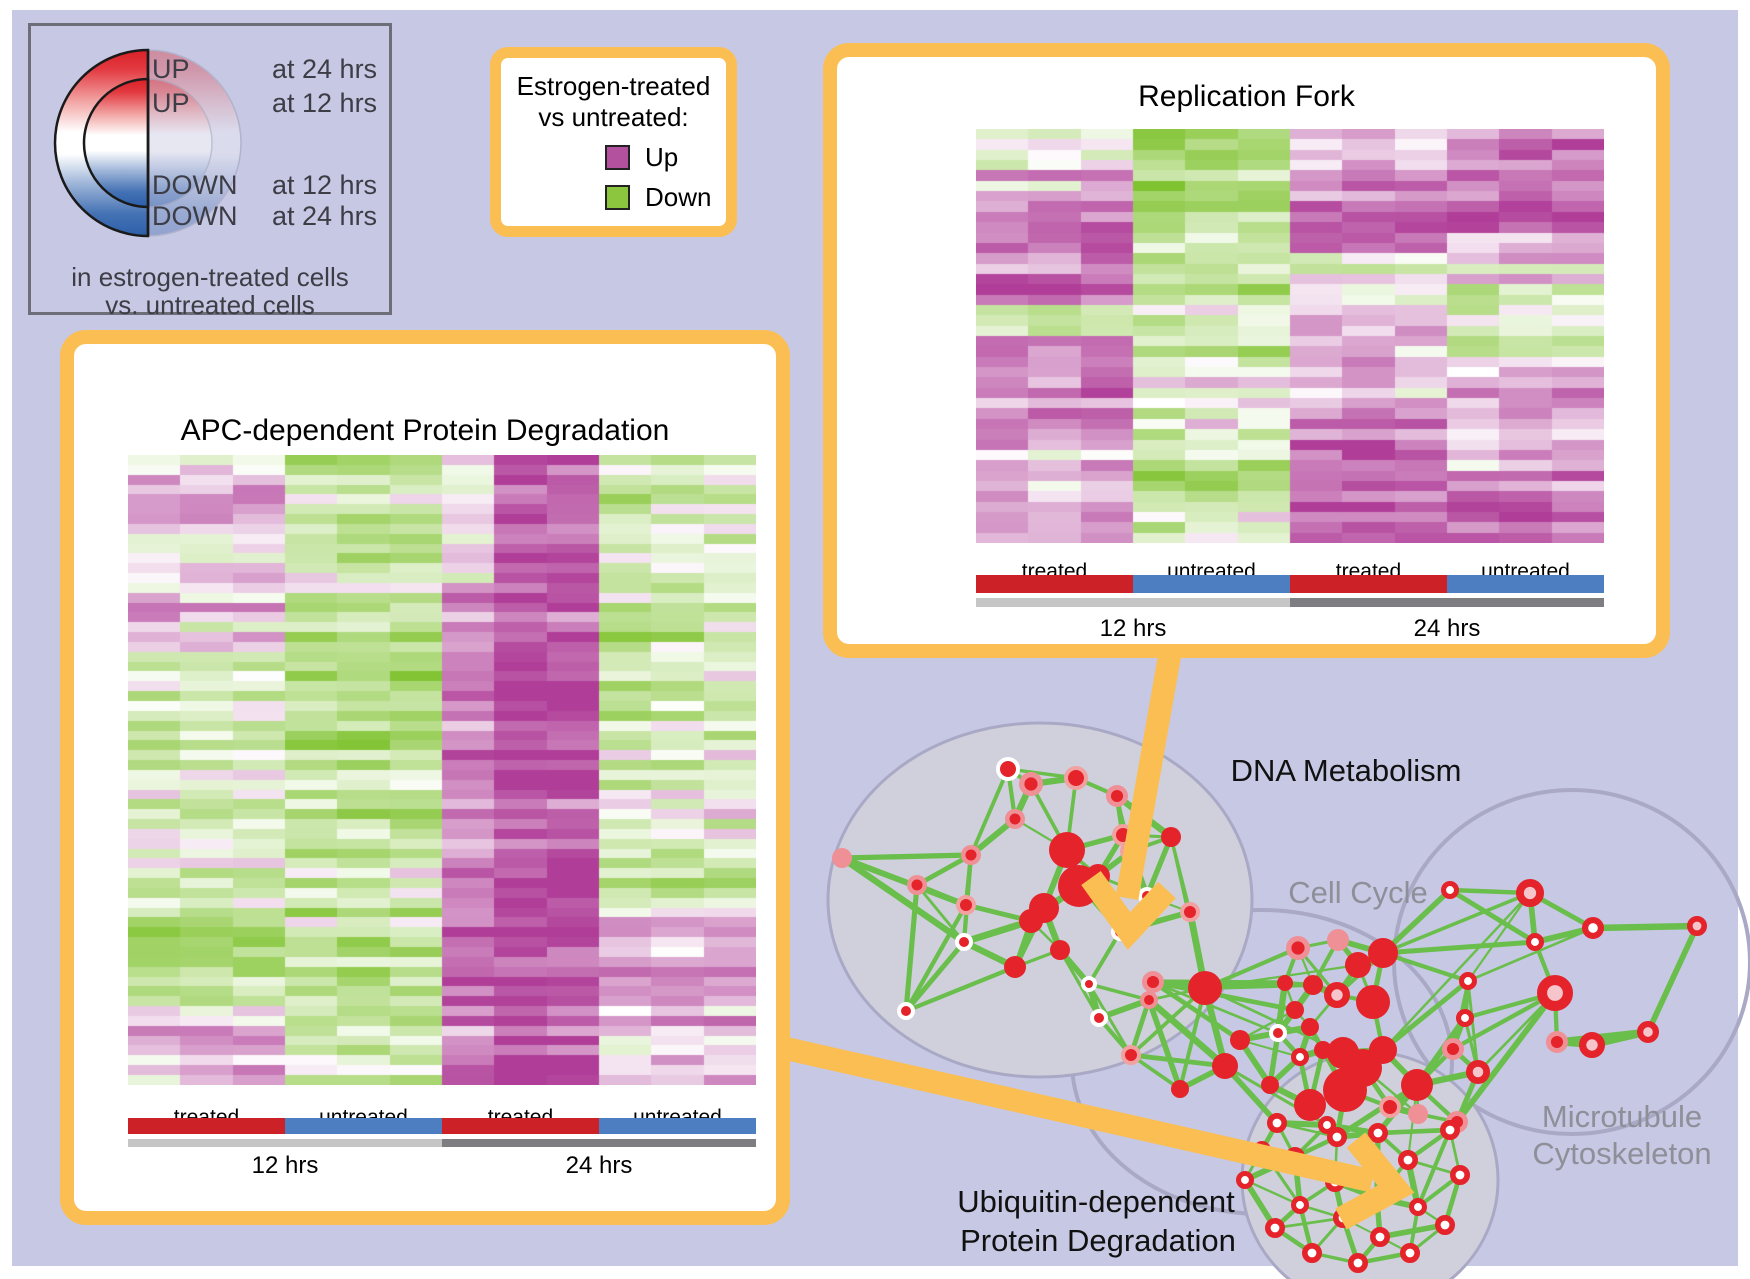 This screenshot has height=1279, width=1750. Describe the element at coordinates (425, 430) in the screenshot. I see `apc-title: APC-dependent Protein Degradation` at that location.